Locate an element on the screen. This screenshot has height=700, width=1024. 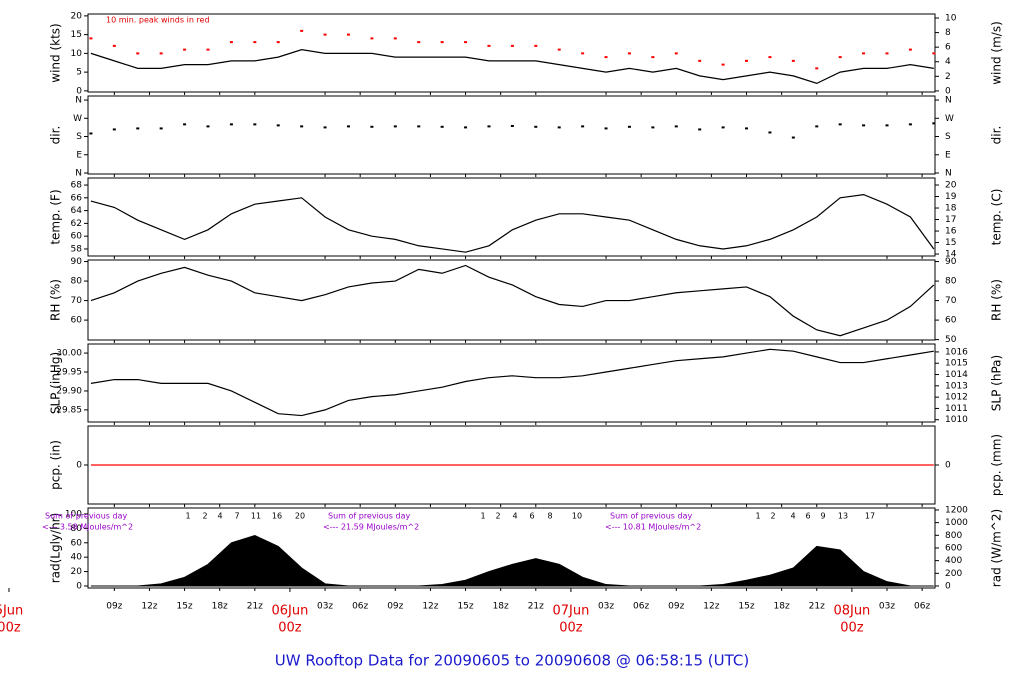
hour-label: 20 is located at coordinates (300, 516).